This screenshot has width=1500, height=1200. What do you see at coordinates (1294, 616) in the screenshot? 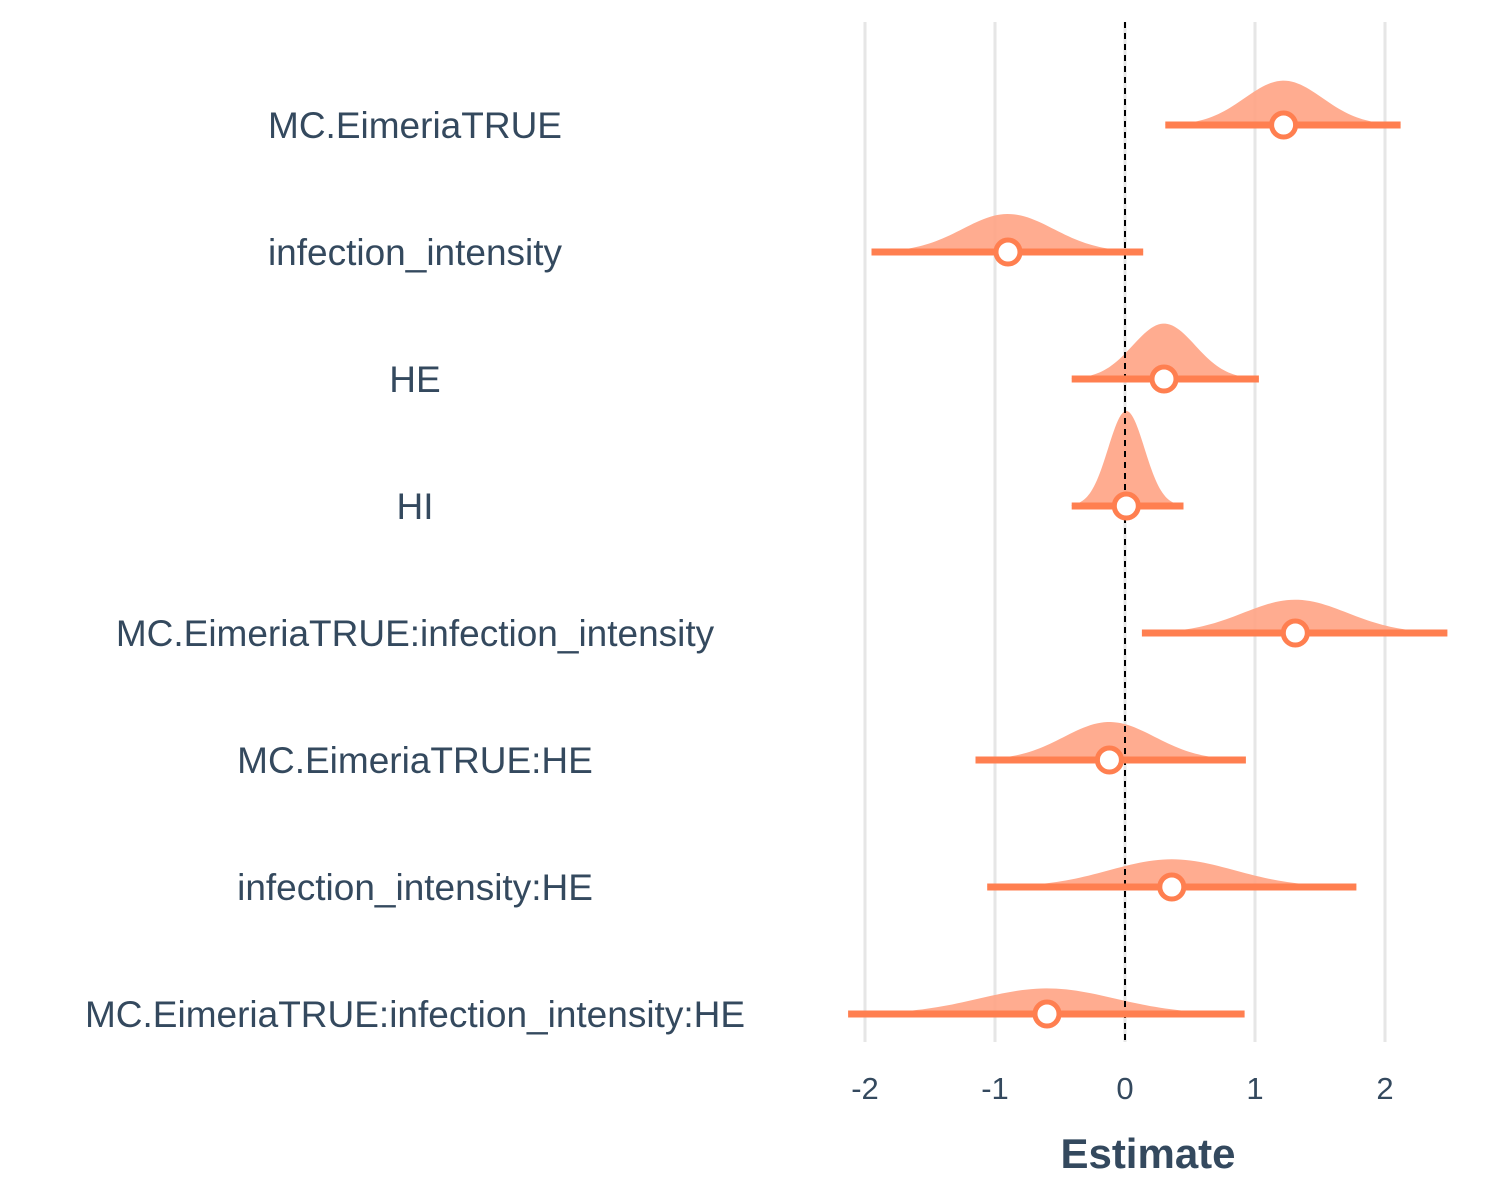
I see `density-MC.EimeriaTRUE:infection_intensity` at bounding box center [1294, 616].